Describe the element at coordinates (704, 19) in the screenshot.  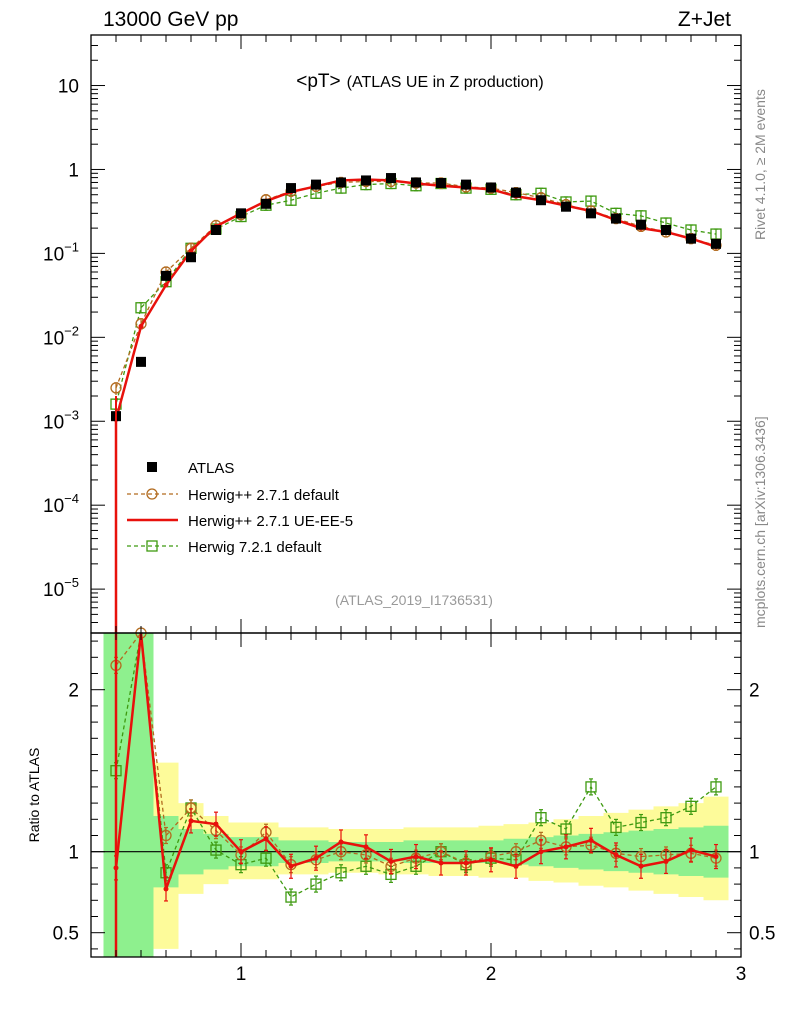
I see `process-label: Z+Jet` at that location.